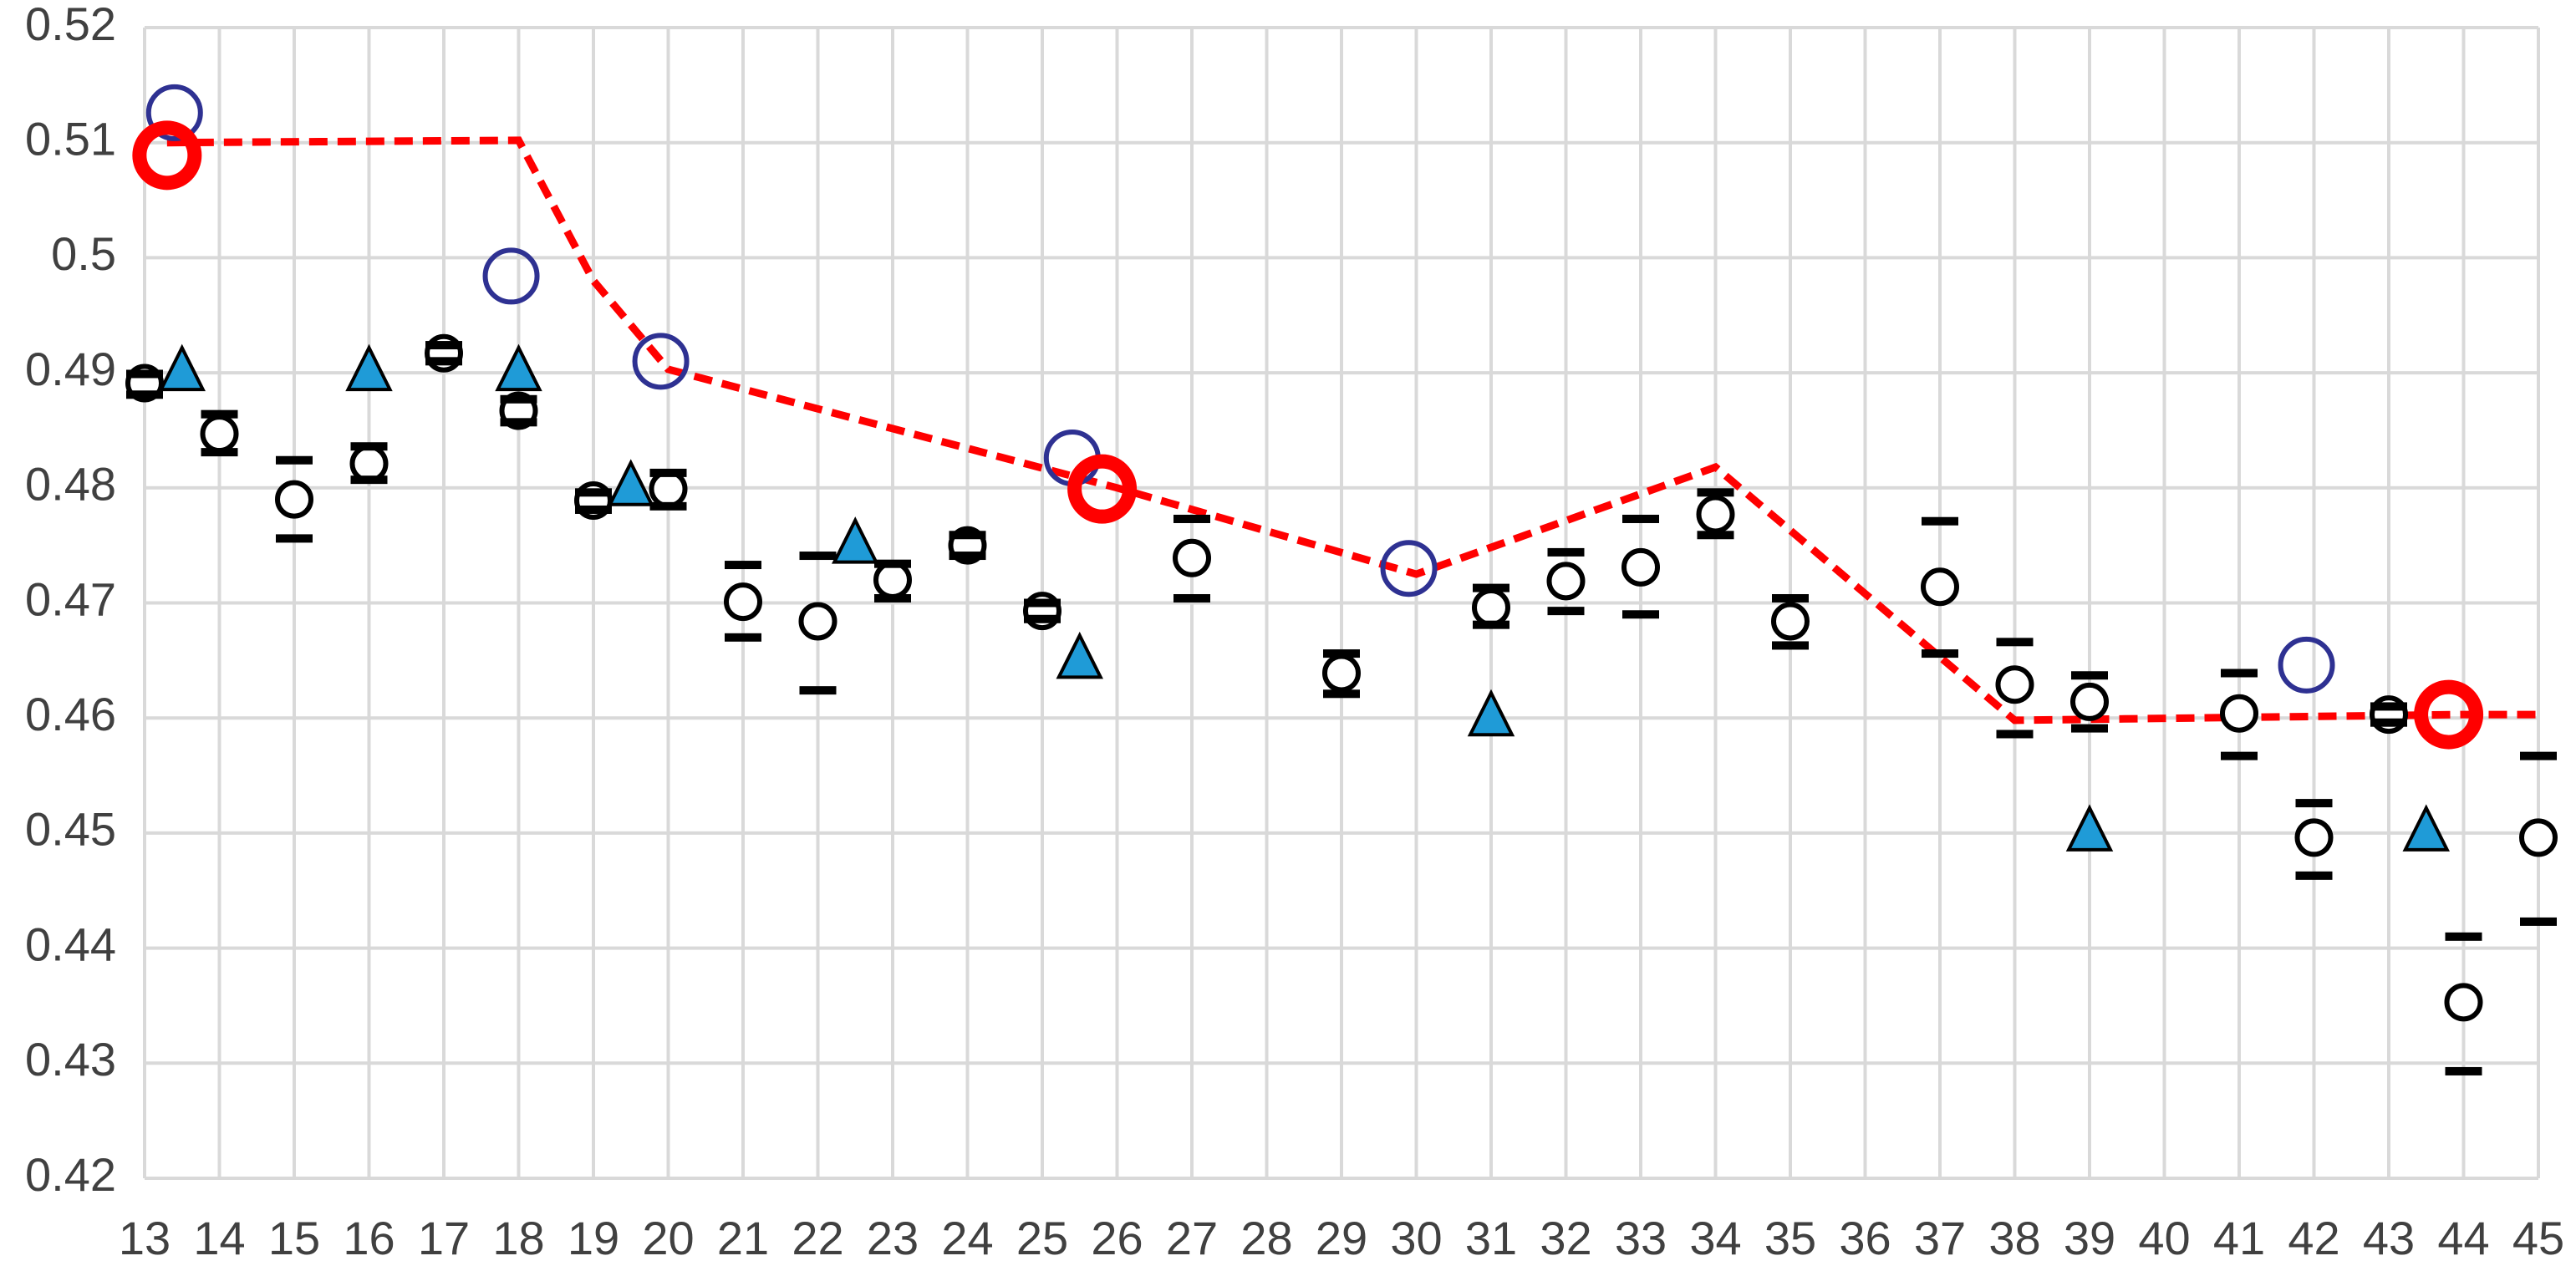 Image resolution: width=2576 pixels, height=1266 pixels. I want to click on x-tick-label: 43, so click(2389, 1238).